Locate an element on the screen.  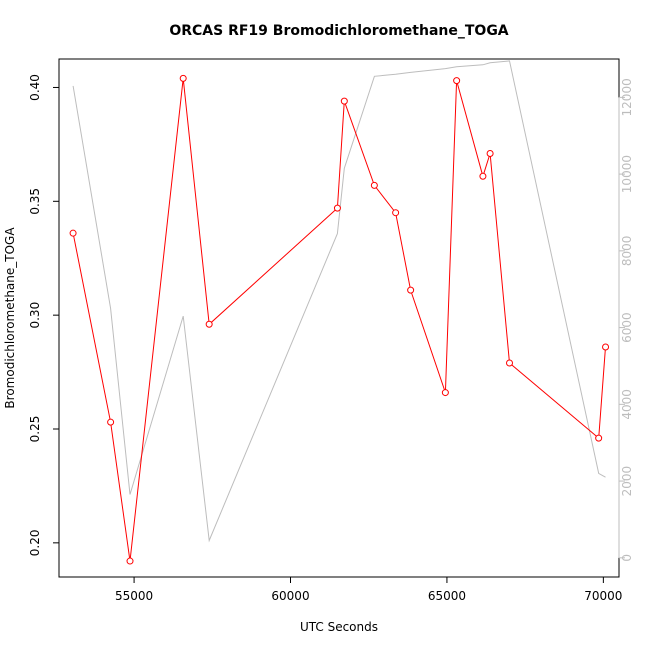
y-tick-label: 0.25 is located at coordinates (35, 429).